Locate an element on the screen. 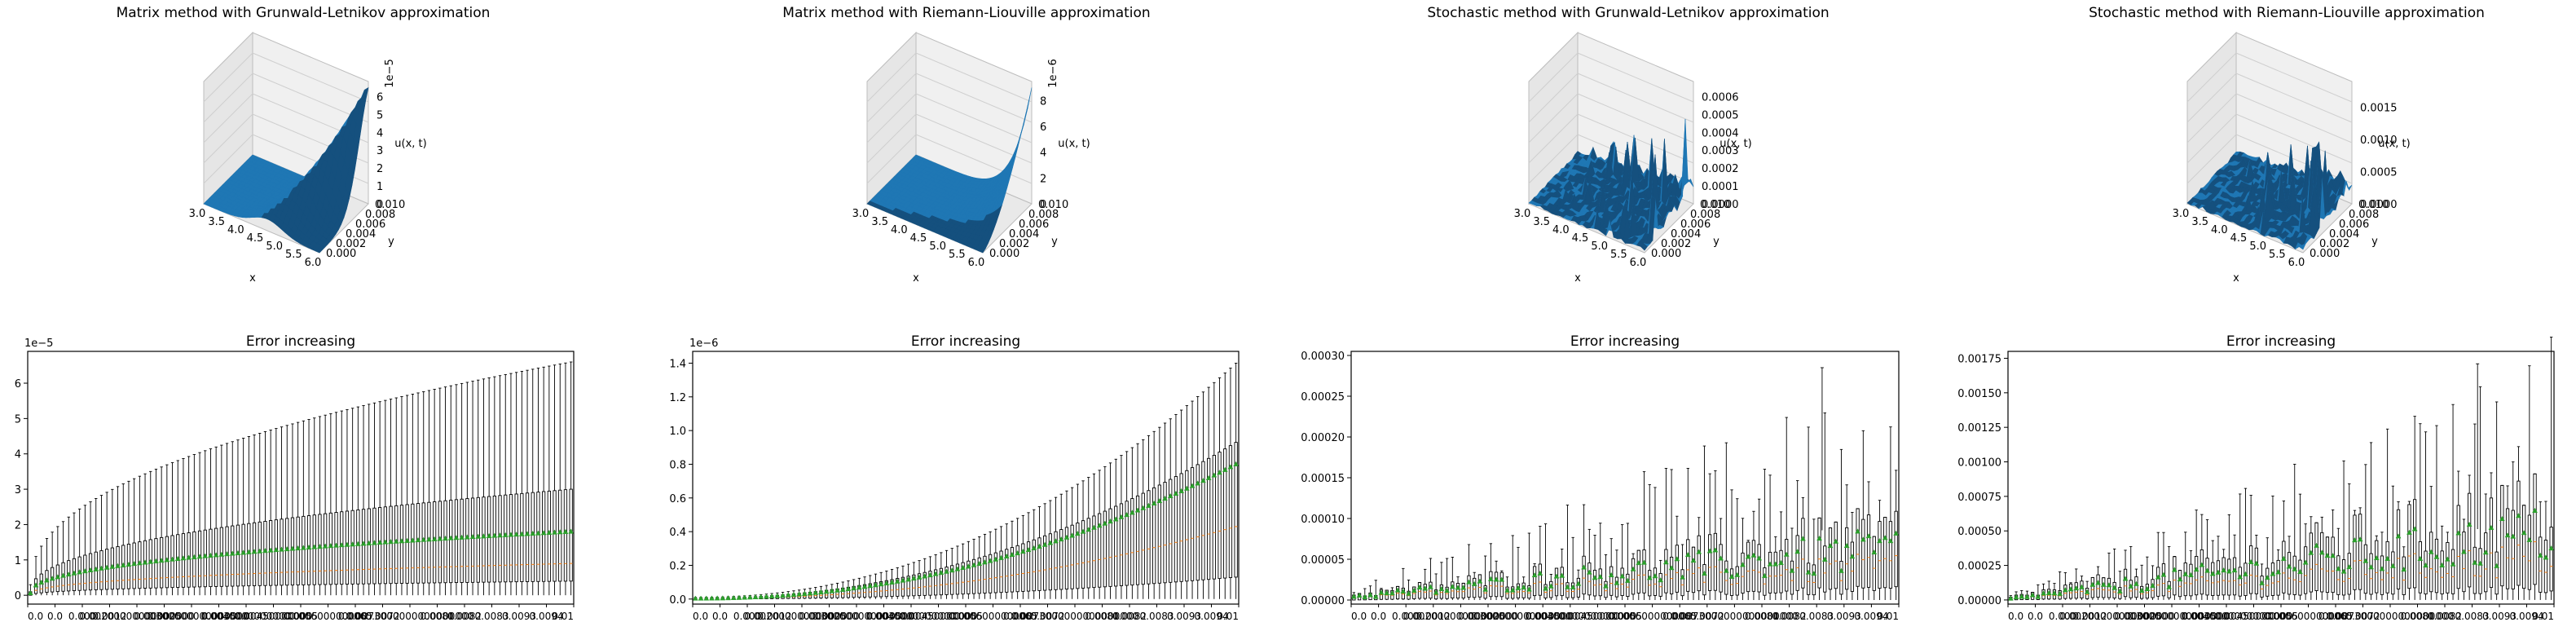  x-tick-label: 4.5 is located at coordinates (255, 239).